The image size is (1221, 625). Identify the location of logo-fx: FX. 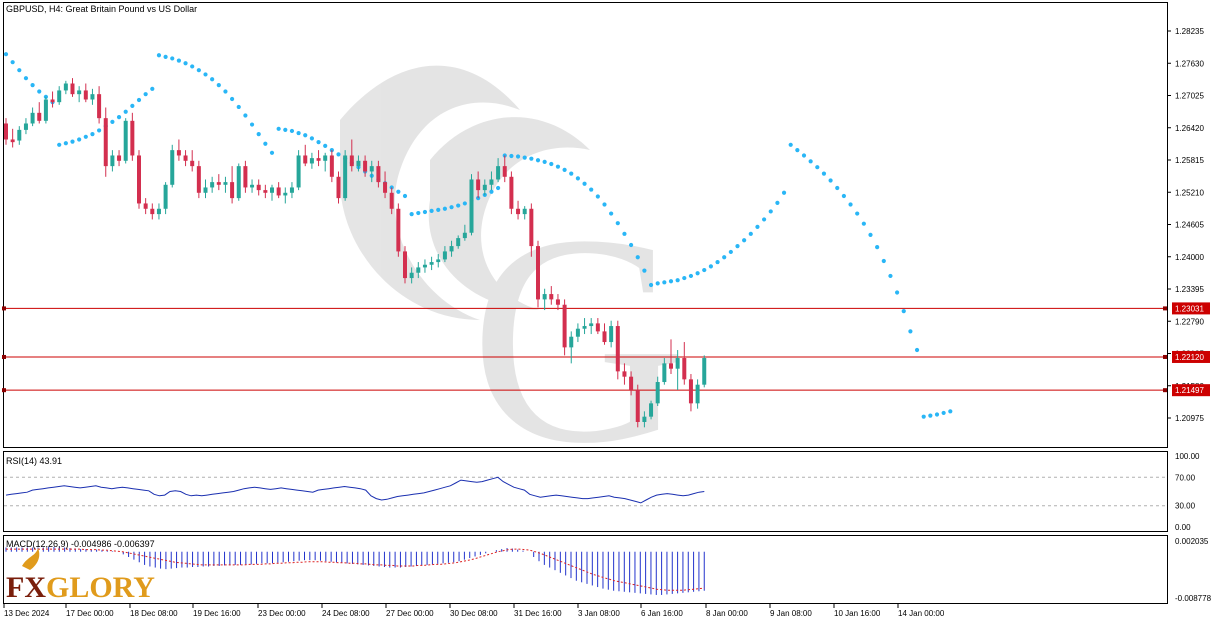
(26, 587).